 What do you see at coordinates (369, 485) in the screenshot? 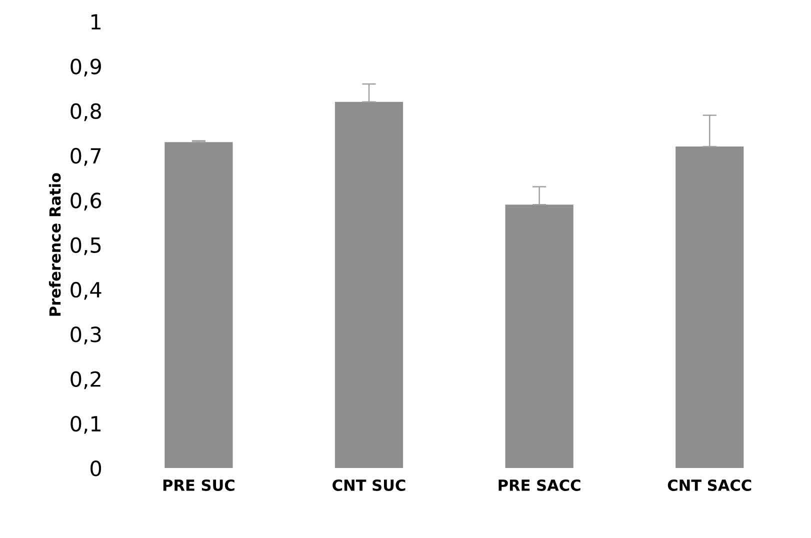
I see `x-tick-label: CNT SUC` at bounding box center [369, 485].